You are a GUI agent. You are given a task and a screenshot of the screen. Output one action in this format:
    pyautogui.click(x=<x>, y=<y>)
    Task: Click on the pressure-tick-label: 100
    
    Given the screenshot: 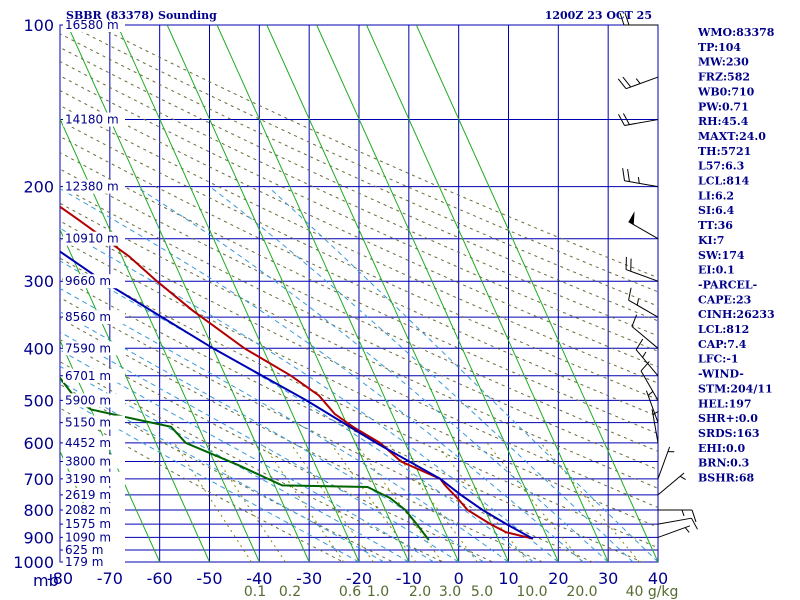 What is the action you would take?
    pyautogui.click(x=38, y=25)
    